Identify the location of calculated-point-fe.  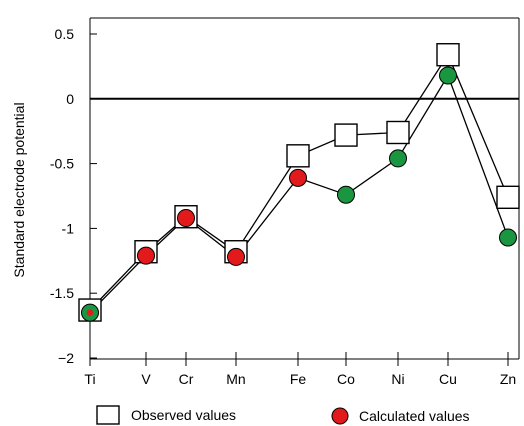
(298, 177).